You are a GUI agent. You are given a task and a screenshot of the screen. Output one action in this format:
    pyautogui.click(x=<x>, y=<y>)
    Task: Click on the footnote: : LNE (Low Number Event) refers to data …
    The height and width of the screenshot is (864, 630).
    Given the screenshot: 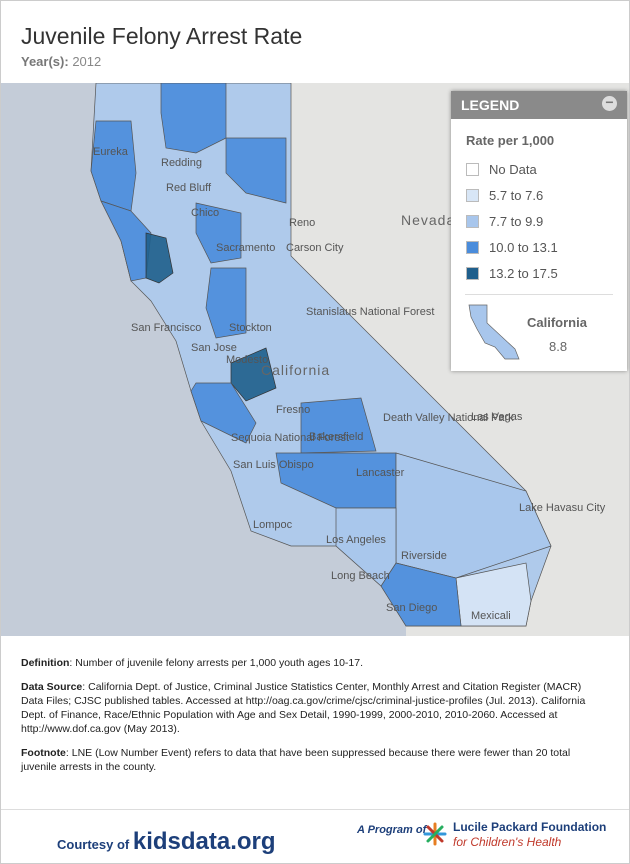 What is the action you would take?
    pyautogui.click(x=296, y=760)
    